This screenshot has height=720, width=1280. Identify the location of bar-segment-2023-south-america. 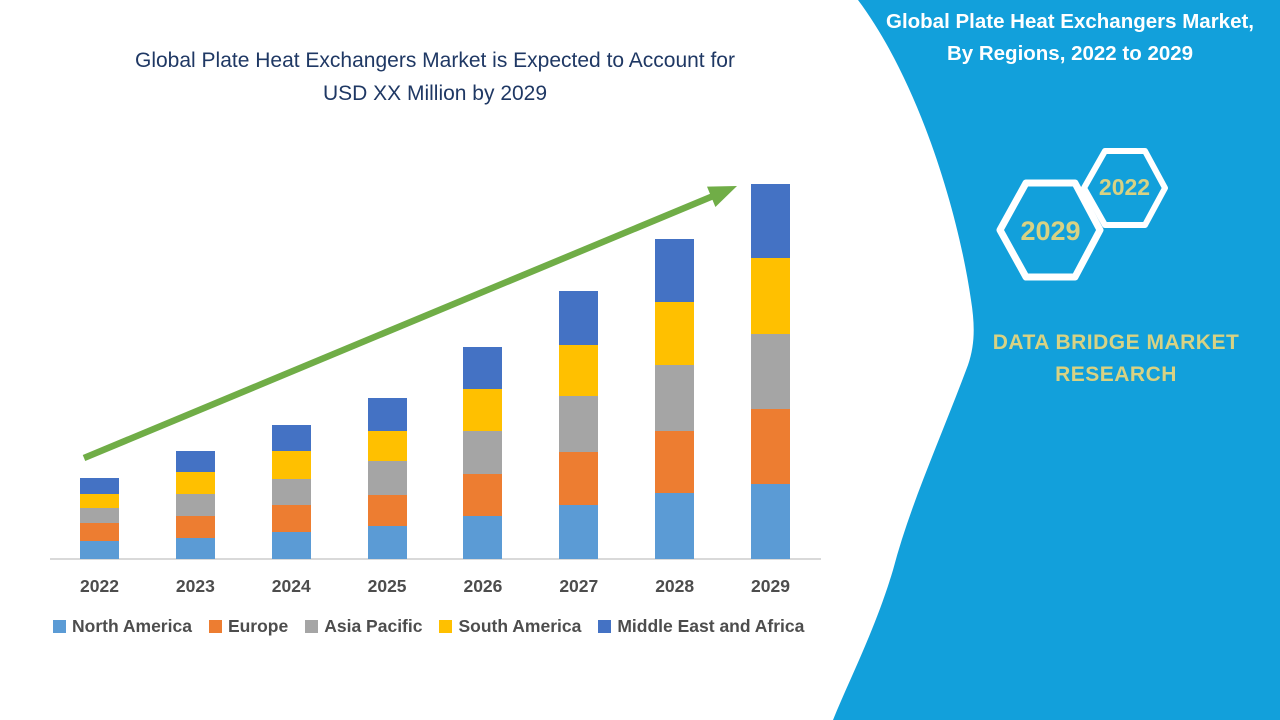
(195, 483).